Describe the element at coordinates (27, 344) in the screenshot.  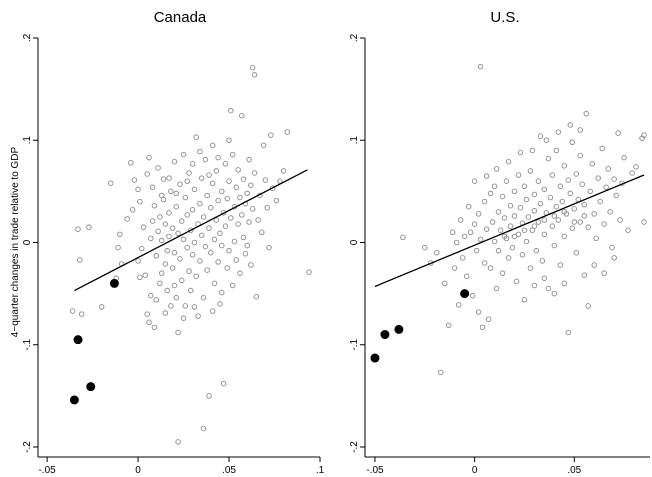
I see `canada-y-tick-label: -.1` at that location.